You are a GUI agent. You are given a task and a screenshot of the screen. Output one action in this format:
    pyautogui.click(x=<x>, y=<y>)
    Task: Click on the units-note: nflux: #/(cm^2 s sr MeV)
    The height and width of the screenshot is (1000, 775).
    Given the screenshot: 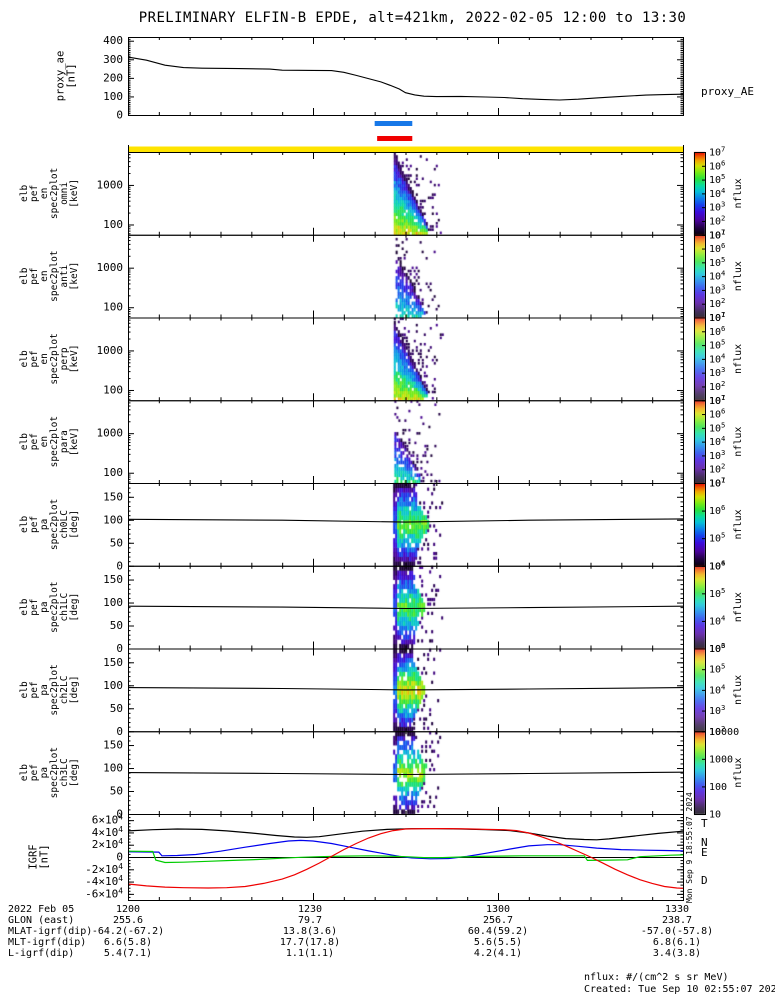 What is the action you would take?
    pyautogui.click(x=656, y=977)
    